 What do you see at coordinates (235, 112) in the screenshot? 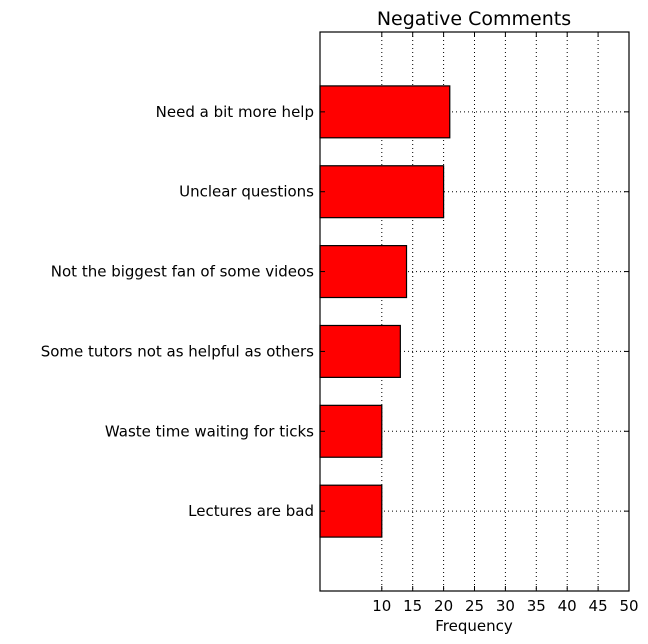
I see `category-label: Need a bit more help` at bounding box center [235, 112].